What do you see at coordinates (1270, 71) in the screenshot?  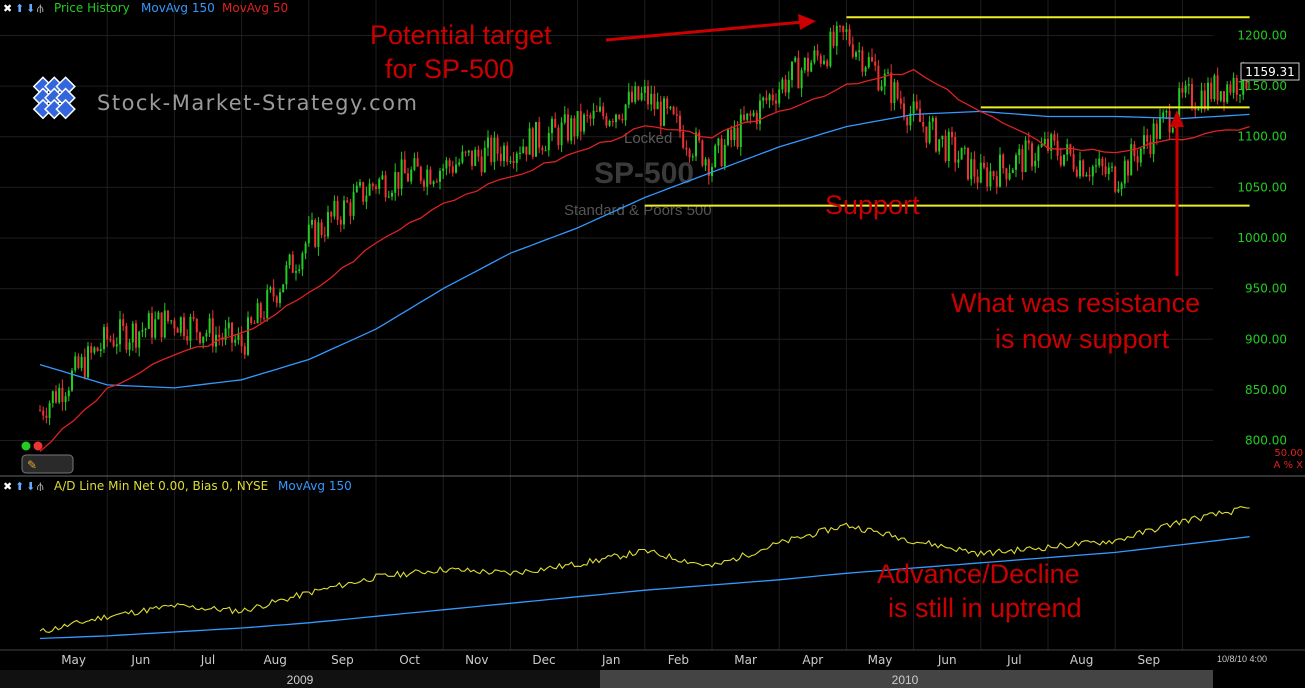 I see `last-price-badge: 1159.31` at bounding box center [1270, 71].